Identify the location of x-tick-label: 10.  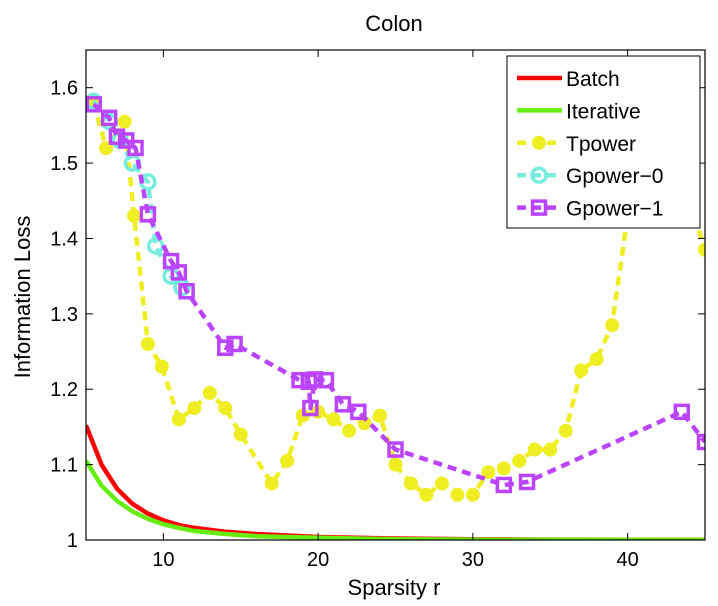
(163, 560).